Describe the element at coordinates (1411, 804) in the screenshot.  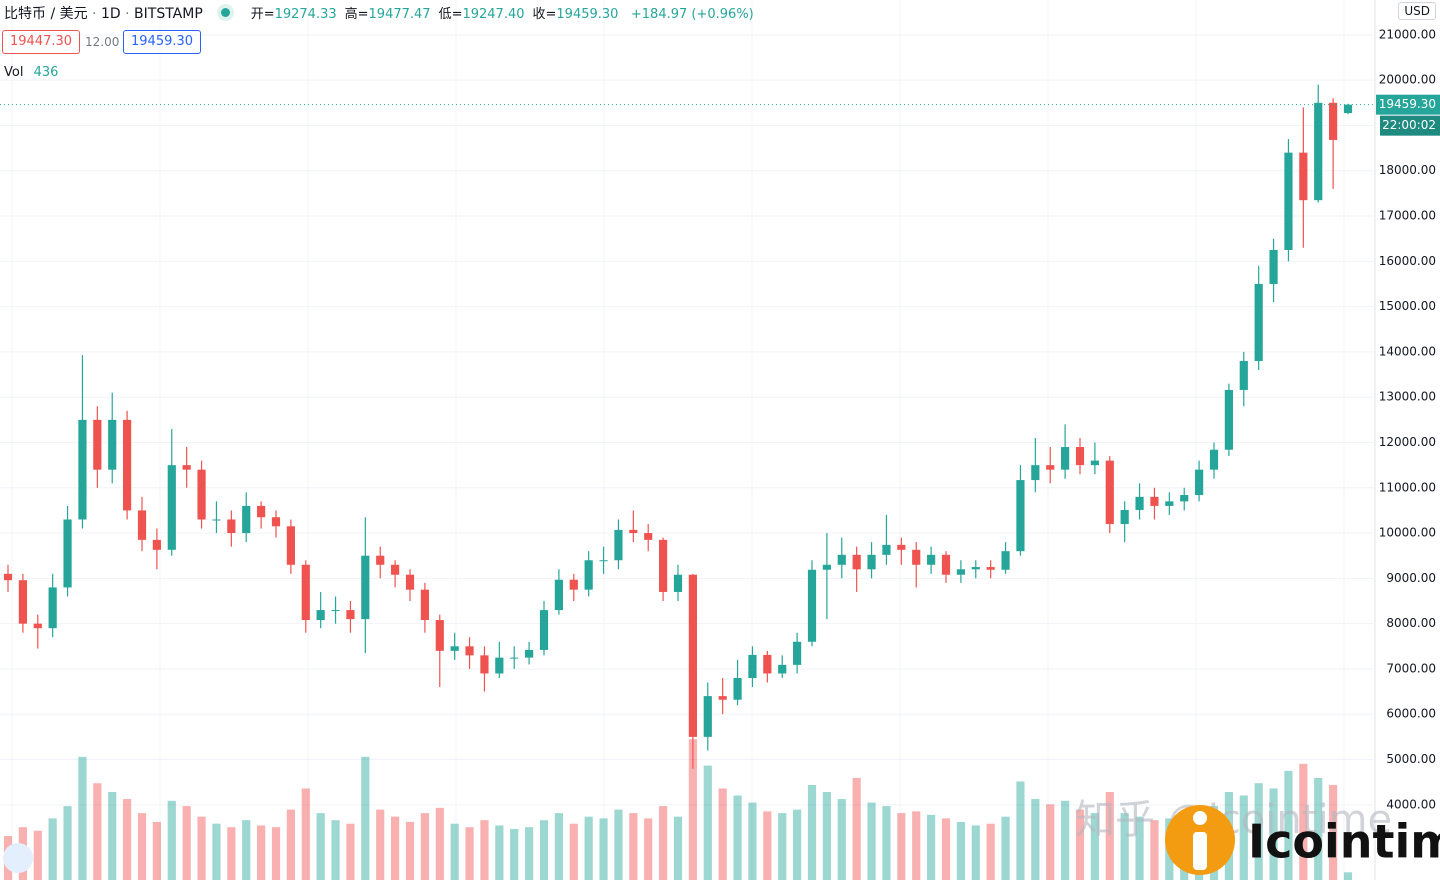
I see `y-tick-label: 4000.00` at that location.